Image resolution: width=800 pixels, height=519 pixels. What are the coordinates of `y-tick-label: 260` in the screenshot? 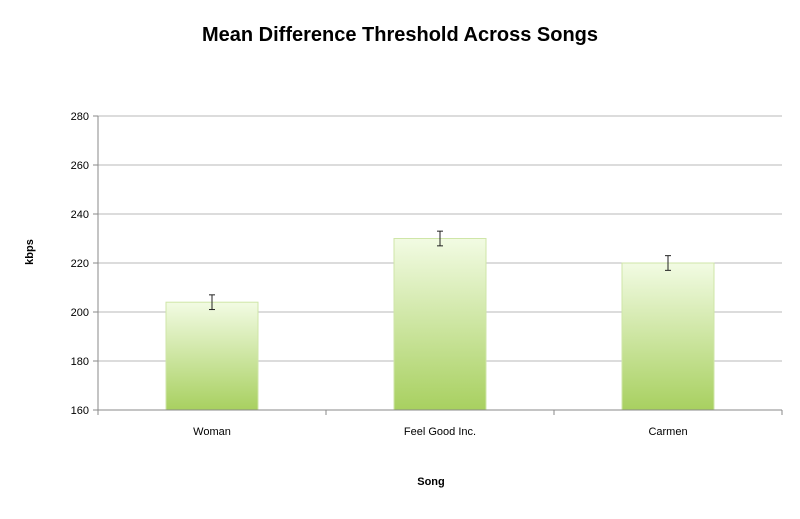 It's located at (80, 166).